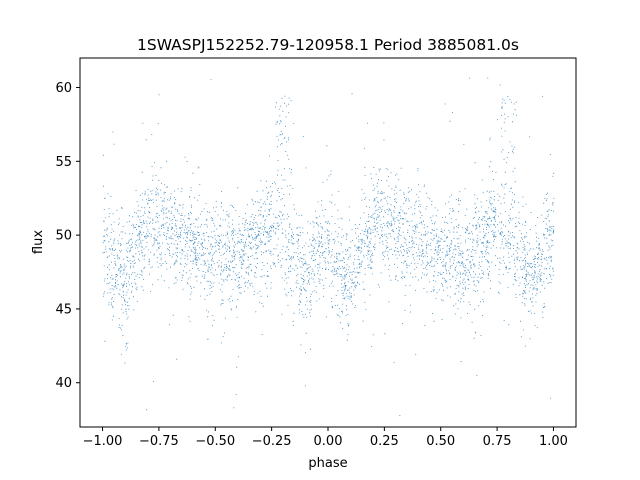 Image resolution: width=640 pixels, height=480 pixels. Describe the element at coordinates (103, 441) in the screenshot. I see `x-tick-label: −1.00` at that location.